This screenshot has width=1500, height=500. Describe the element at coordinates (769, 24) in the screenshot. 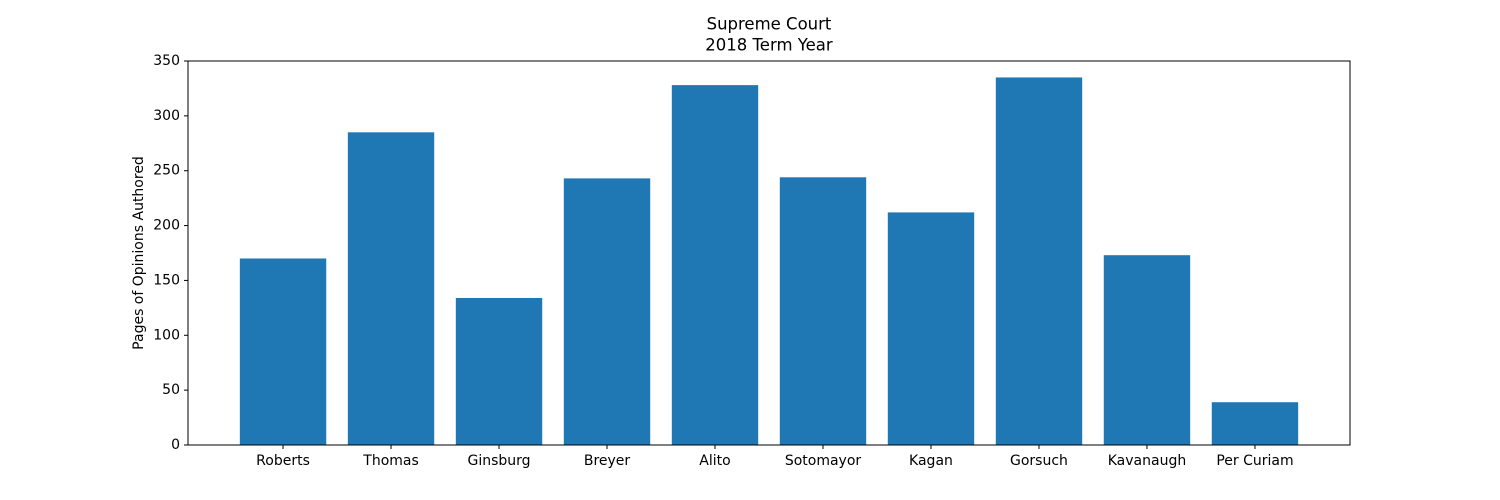

I see `chart-title: Supreme Court` at that location.